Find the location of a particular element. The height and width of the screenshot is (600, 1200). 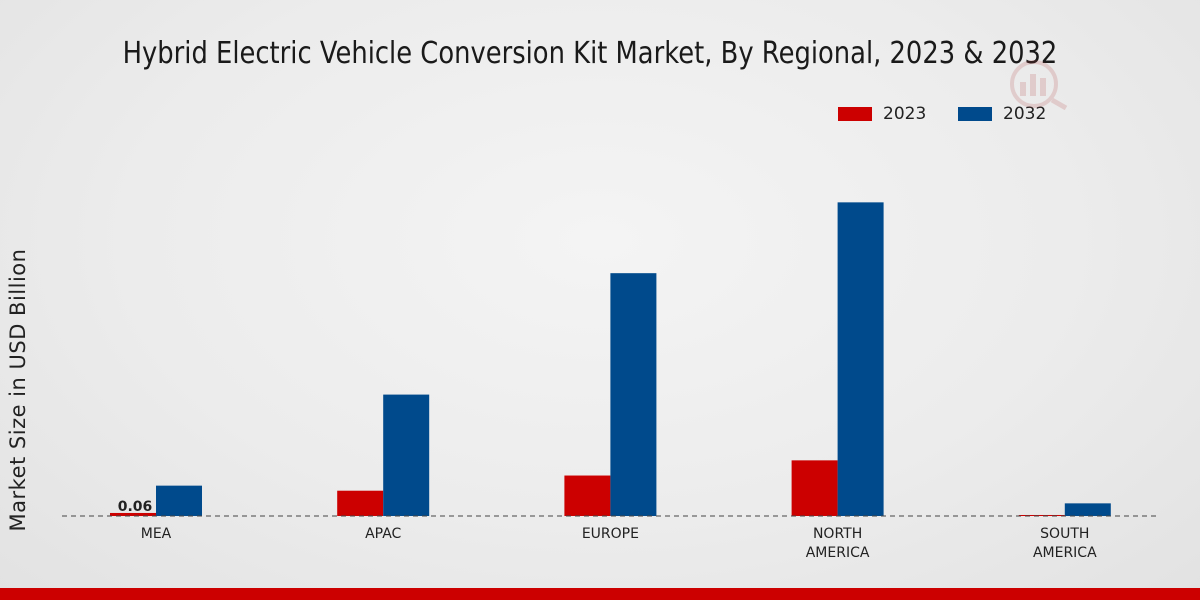

bar-2023-south-america is located at coordinates (1041, 515).